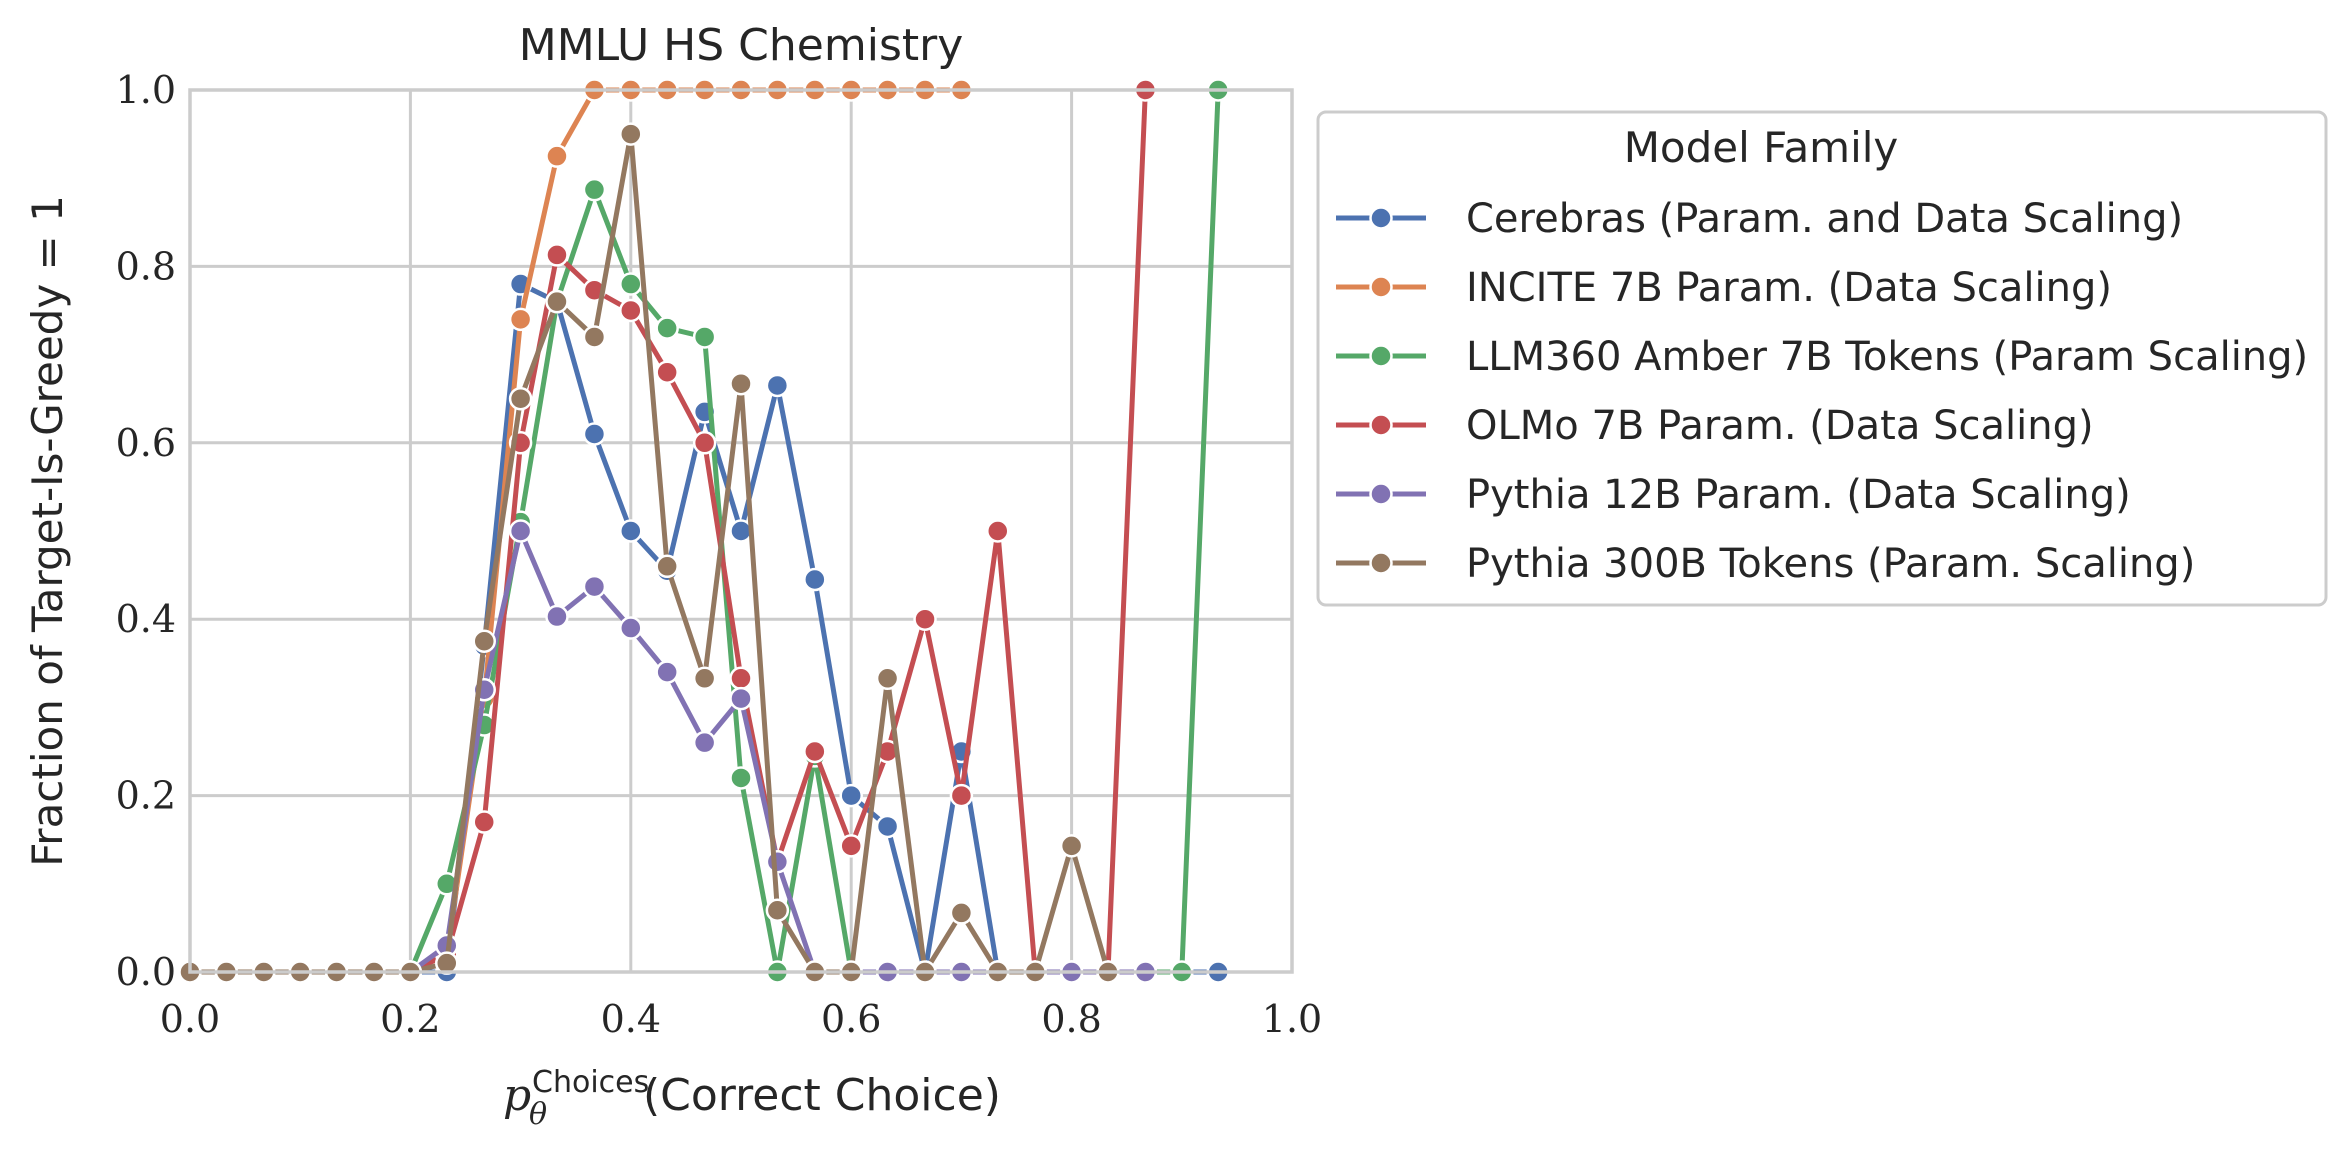  I want to click on x-axis-label: p θ Choices (Correct Choice), so click(752, 1098).